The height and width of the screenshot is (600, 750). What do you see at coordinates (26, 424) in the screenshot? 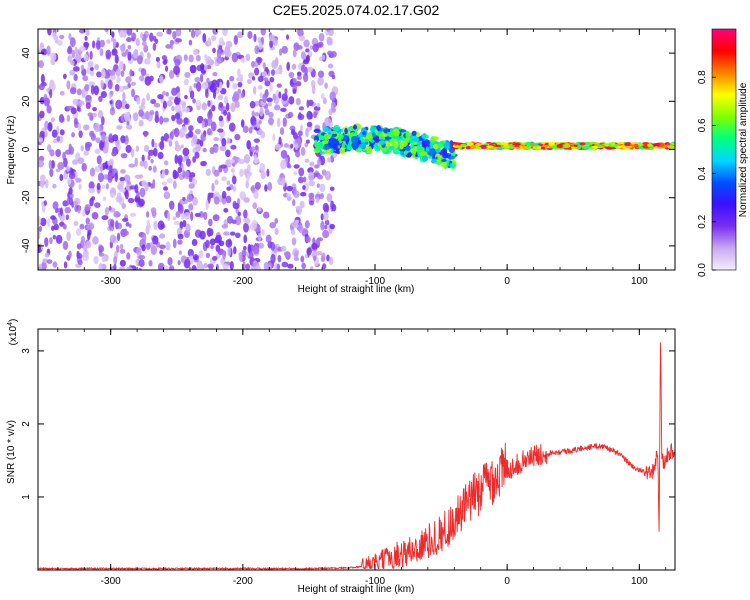
I see `y-tick-label: 2` at bounding box center [26, 424].